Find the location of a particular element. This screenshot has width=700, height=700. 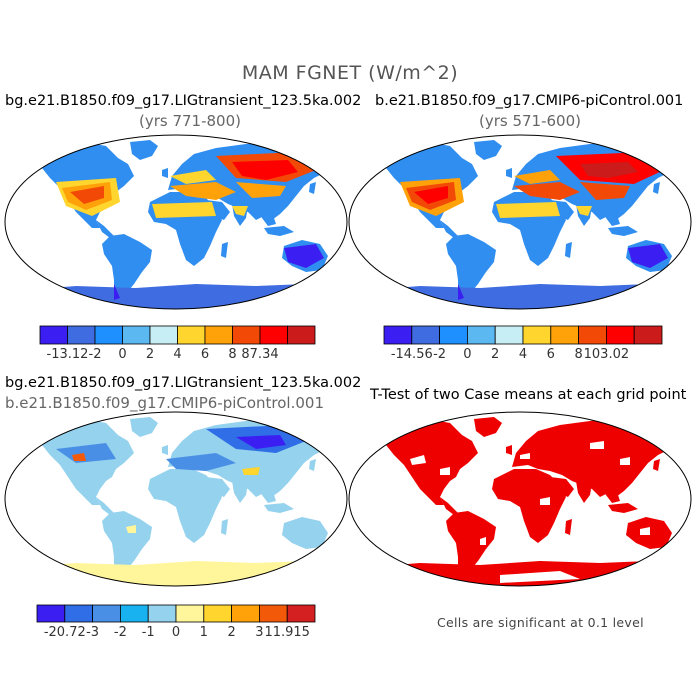

panel-3-subtitle: b.e21.B1850.f09_g17.CMIP6-piControl.001 is located at coordinates (164, 403).